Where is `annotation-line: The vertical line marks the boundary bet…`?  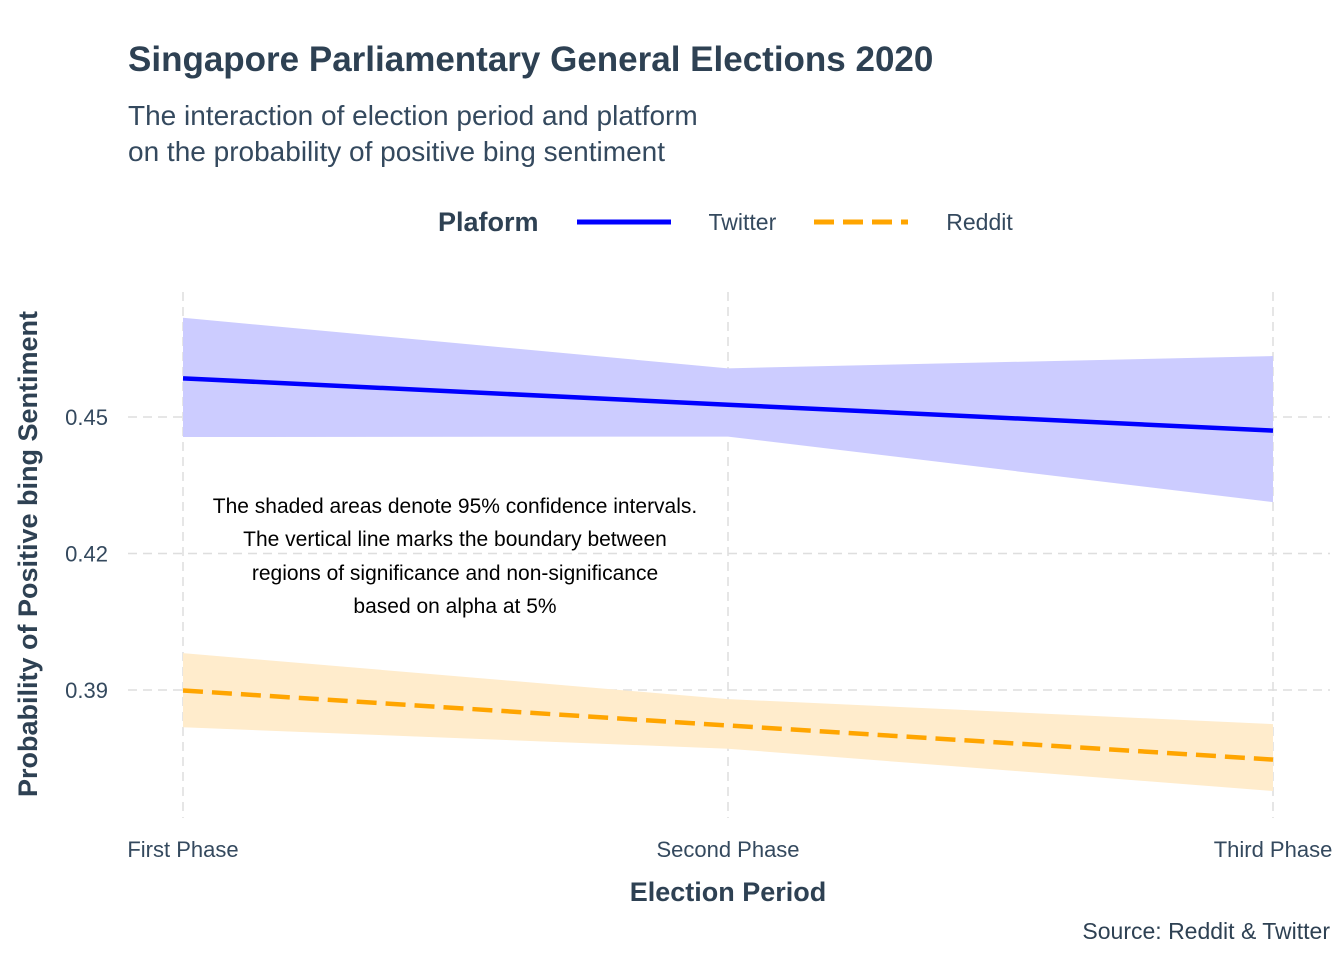
annotation-line: The vertical line marks the boundary bet… is located at coordinates (455, 539).